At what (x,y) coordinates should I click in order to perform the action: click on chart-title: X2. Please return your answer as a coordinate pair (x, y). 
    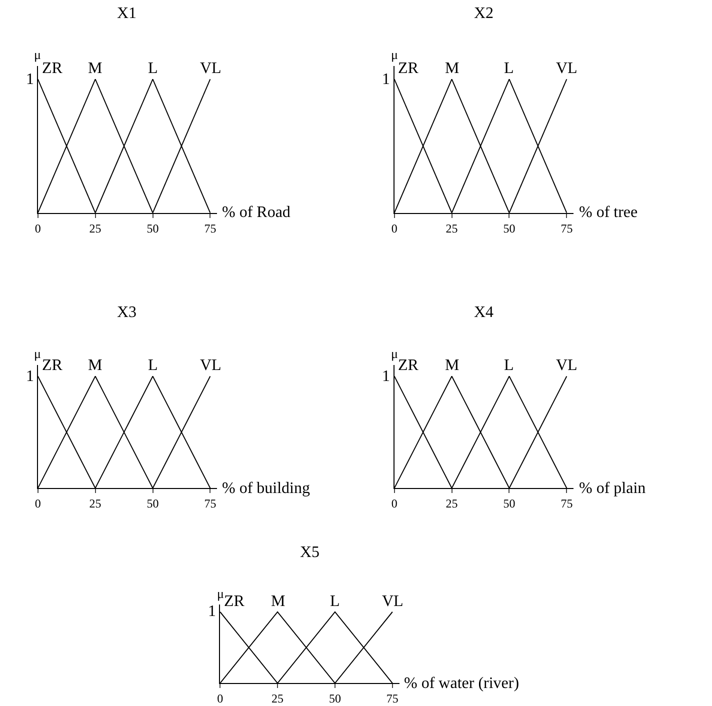
    Looking at the image, I should click on (484, 13).